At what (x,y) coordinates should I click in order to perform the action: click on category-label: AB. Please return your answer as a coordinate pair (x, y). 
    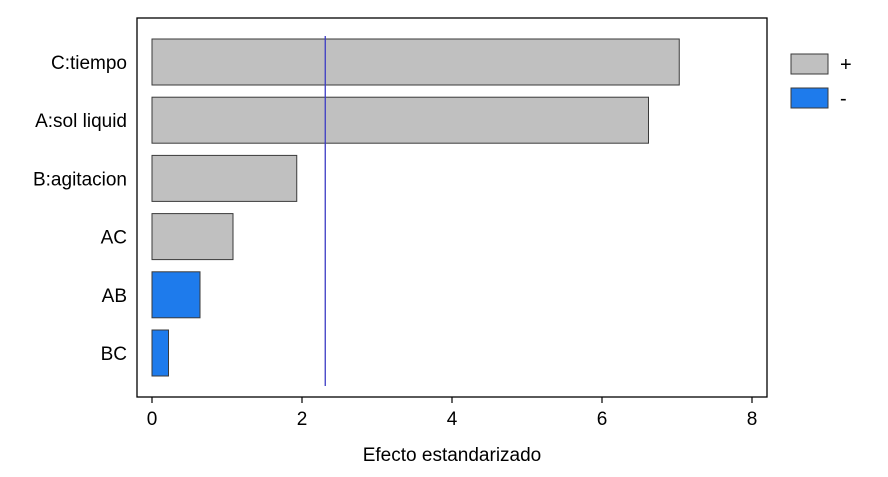
    Looking at the image, I should click on (114, 296).